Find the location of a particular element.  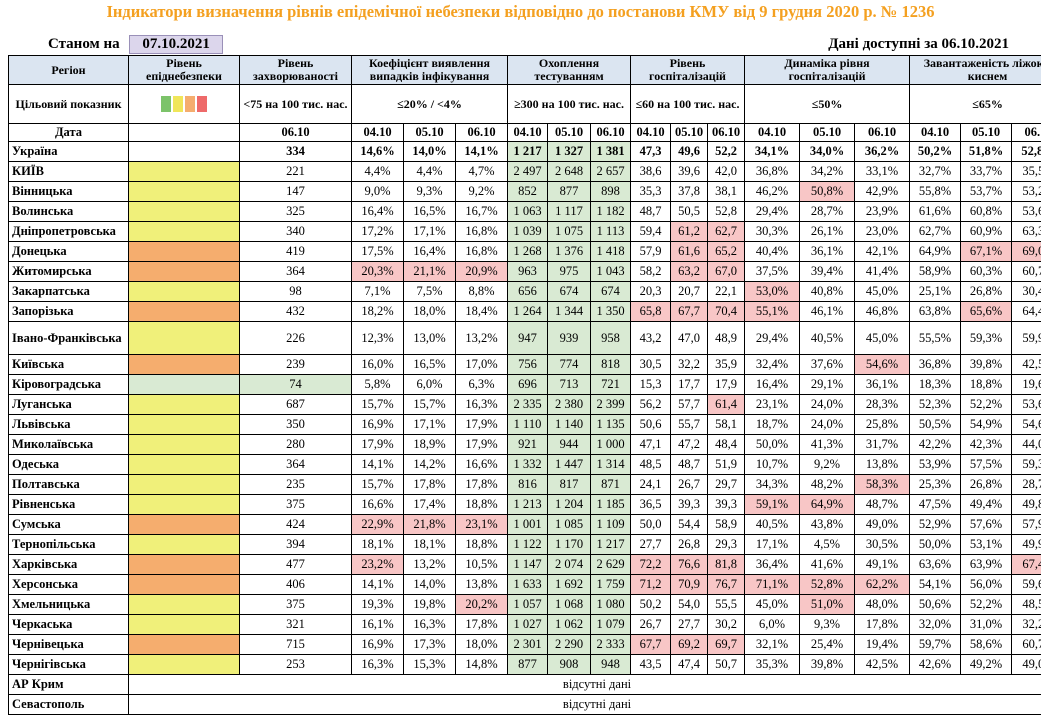

oxygen-value: 30,4% is located at coordinates (1026, 291).